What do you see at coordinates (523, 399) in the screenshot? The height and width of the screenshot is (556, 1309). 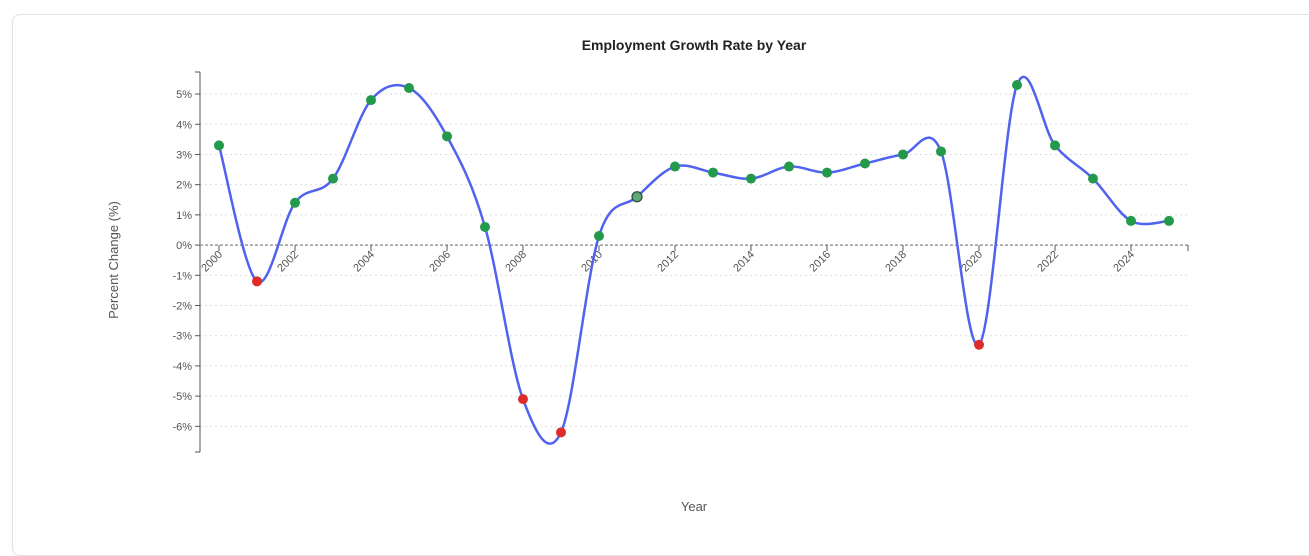 I see `data-point-2008` at bounding box center [523, 399].